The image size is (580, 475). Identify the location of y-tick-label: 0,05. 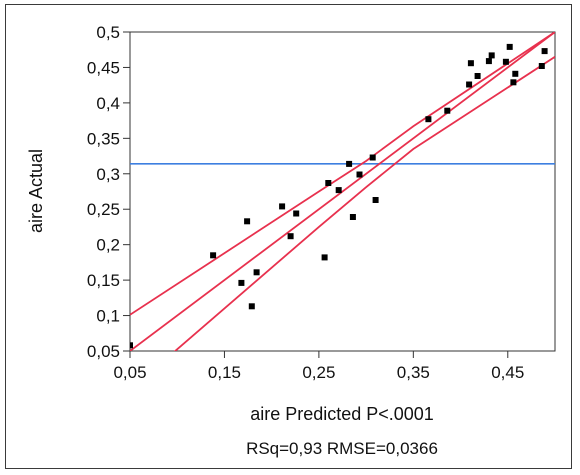
(103, 351).